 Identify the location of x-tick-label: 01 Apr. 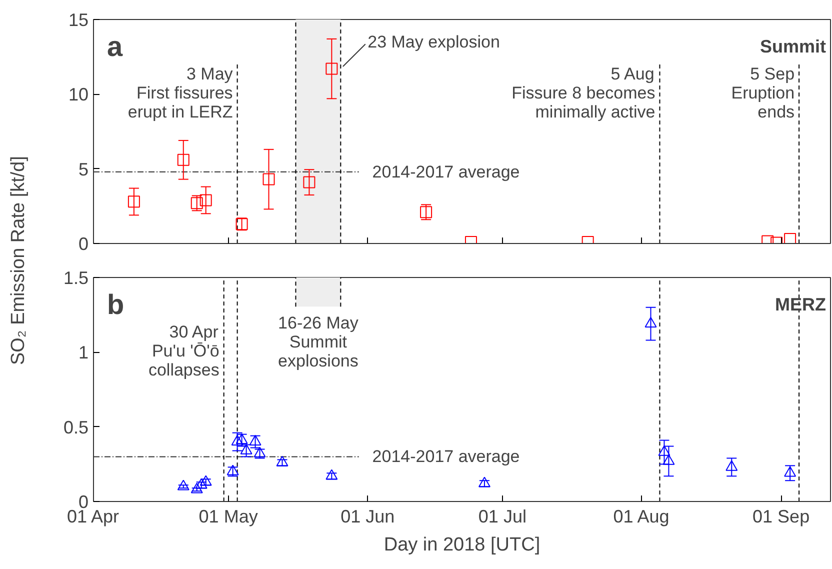
(93, 516).